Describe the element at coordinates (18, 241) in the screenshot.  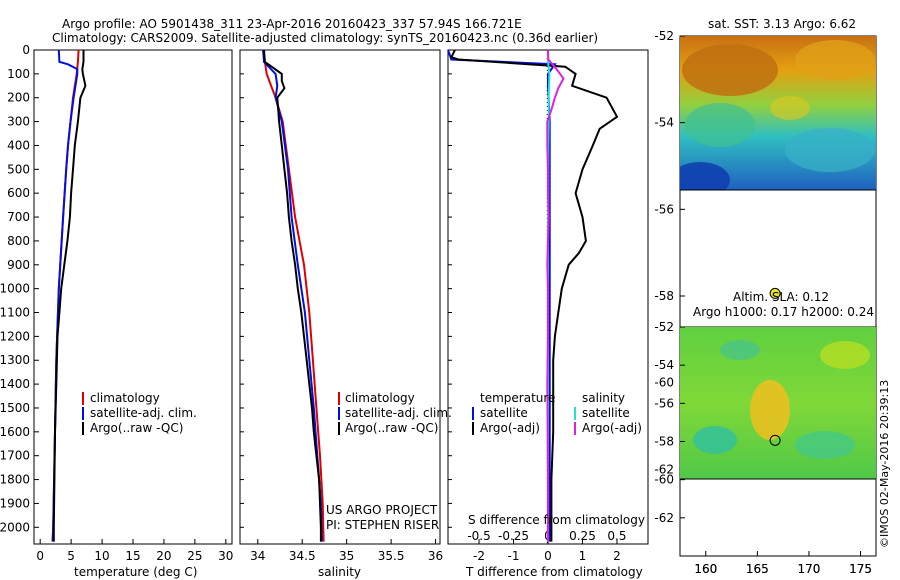
I see `depth-tick-label: 800` at that location.